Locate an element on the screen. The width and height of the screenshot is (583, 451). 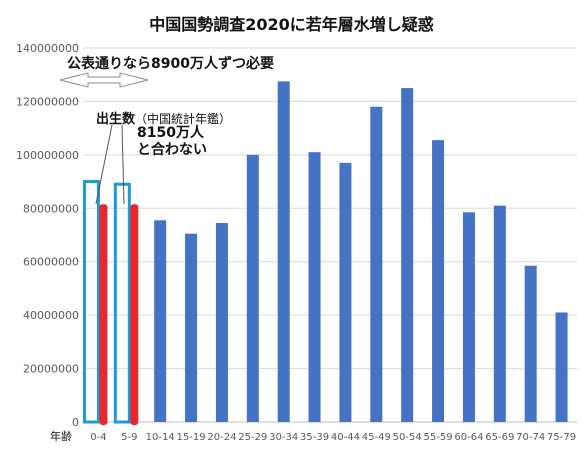
annotation-birth-source: 出生数（中国統計年鑑） is located at coordinates (163, 117).